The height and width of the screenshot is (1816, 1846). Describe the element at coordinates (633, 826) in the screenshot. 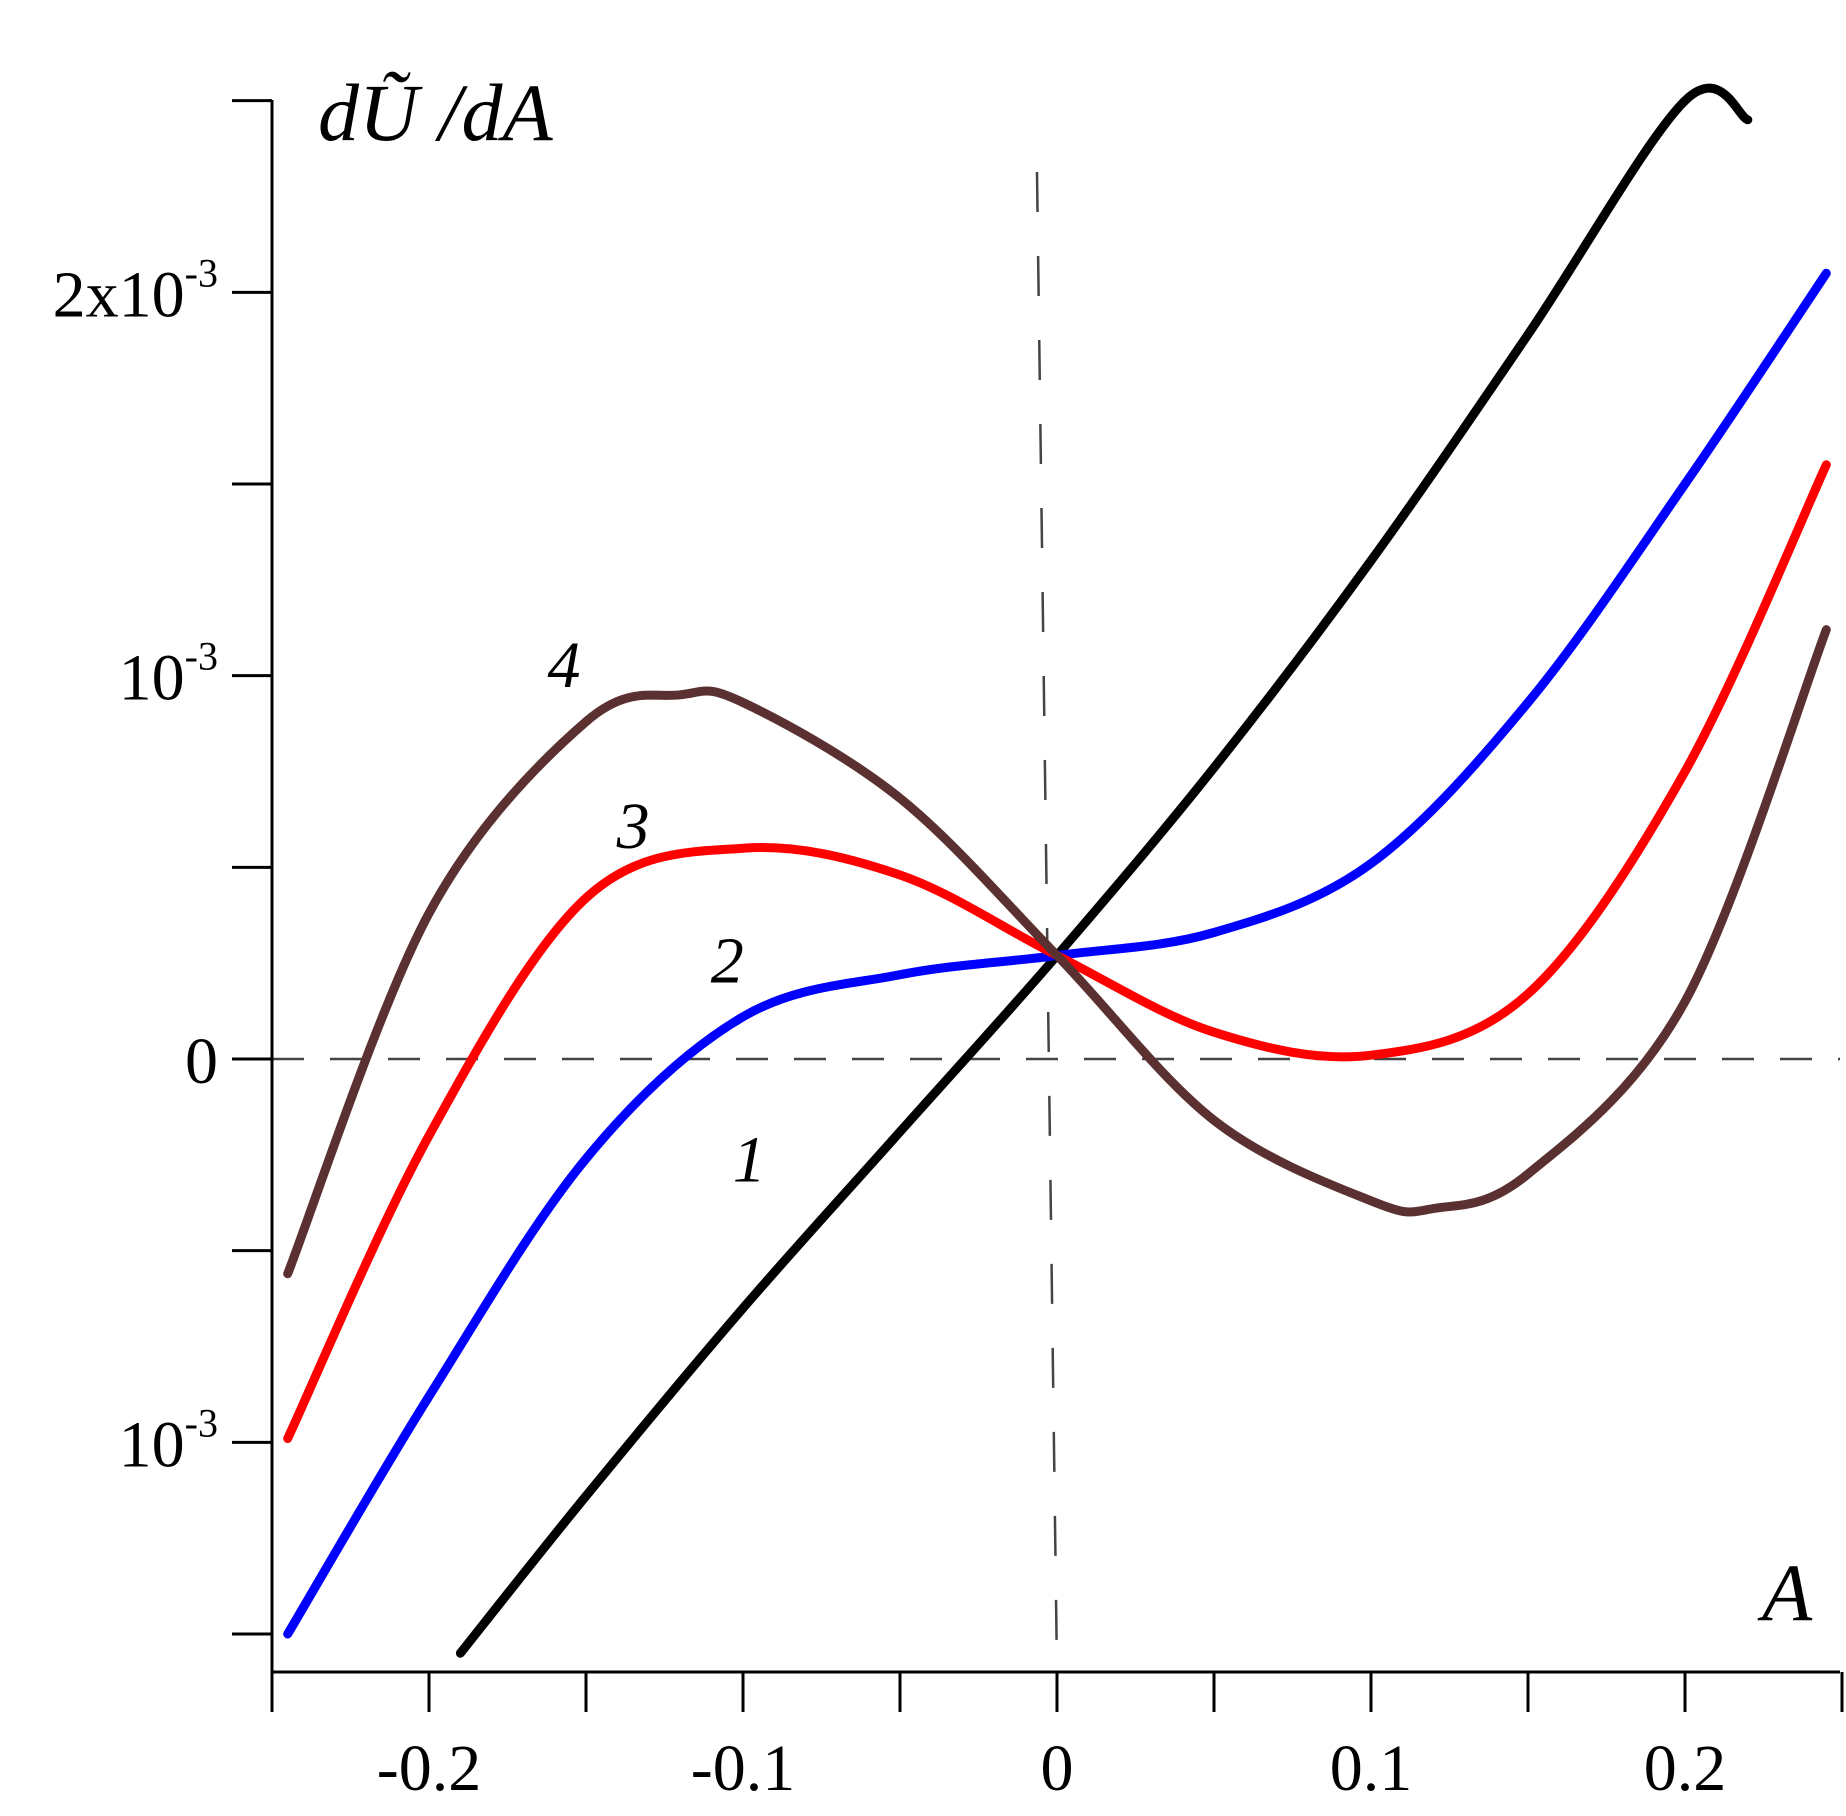

I see `curve-label-3: 3` at that location.